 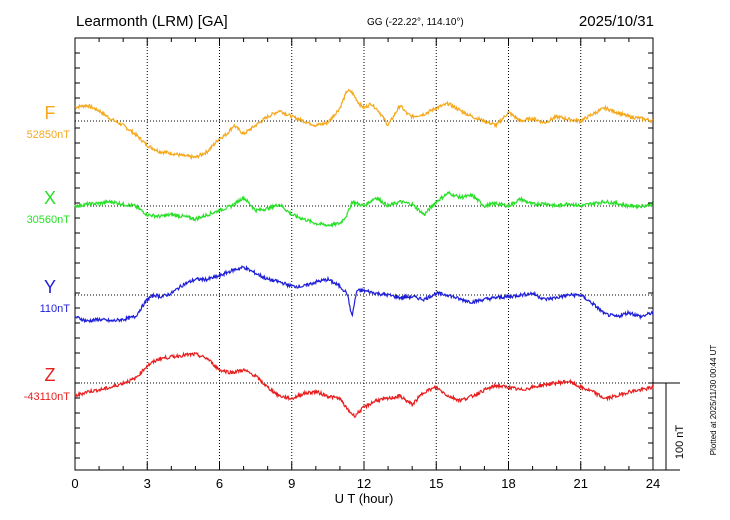 What do you see at coordinates (713, 400) in the screenshot?
I see `plotted-at-note: Plotted at 2025/11/30 00:44 UT` at bounding box center [713, 400].